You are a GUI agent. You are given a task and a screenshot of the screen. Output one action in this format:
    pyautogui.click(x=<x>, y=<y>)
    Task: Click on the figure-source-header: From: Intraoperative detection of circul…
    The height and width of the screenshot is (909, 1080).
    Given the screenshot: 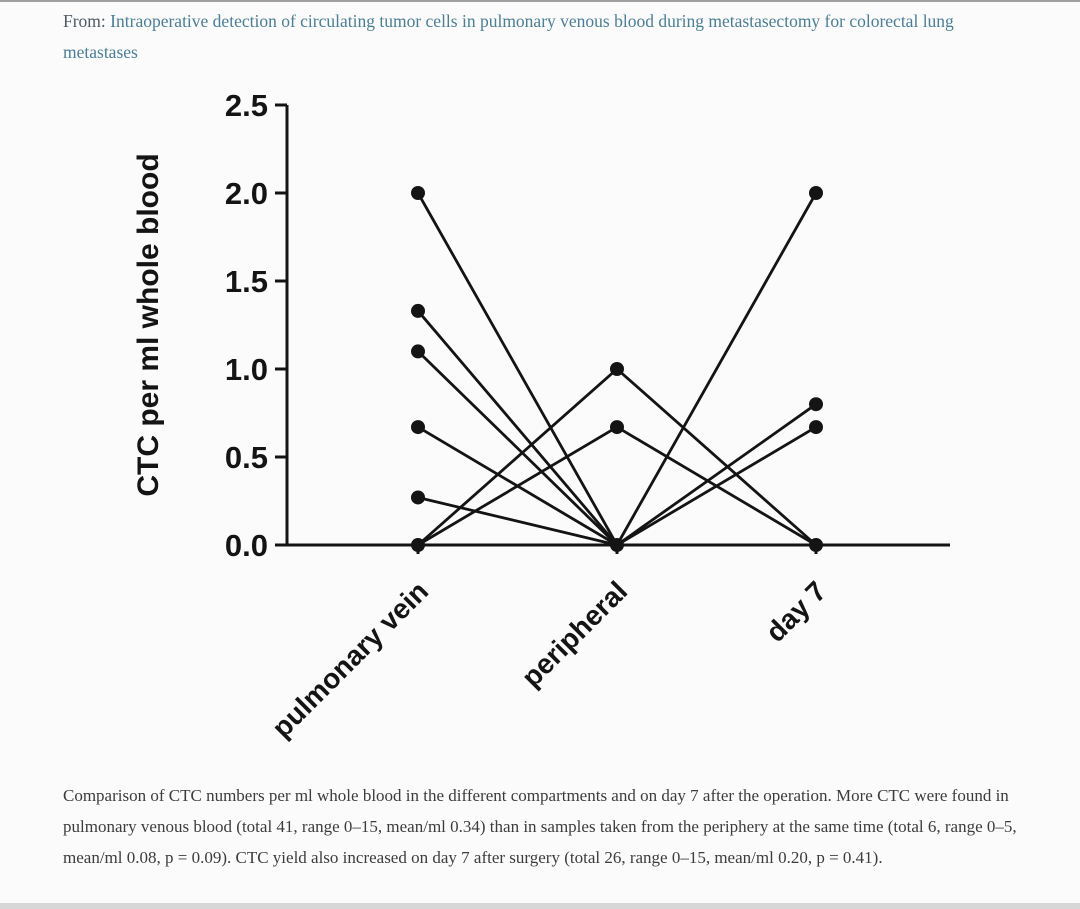 What is the action you would take?
    pyautogui.click(x=527, y=36)
    